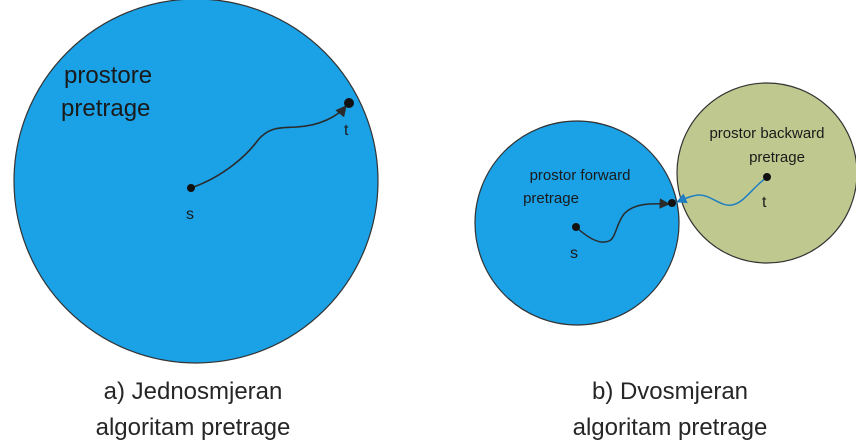  I want to click on backward-search-space-circle, so click(766, 173).